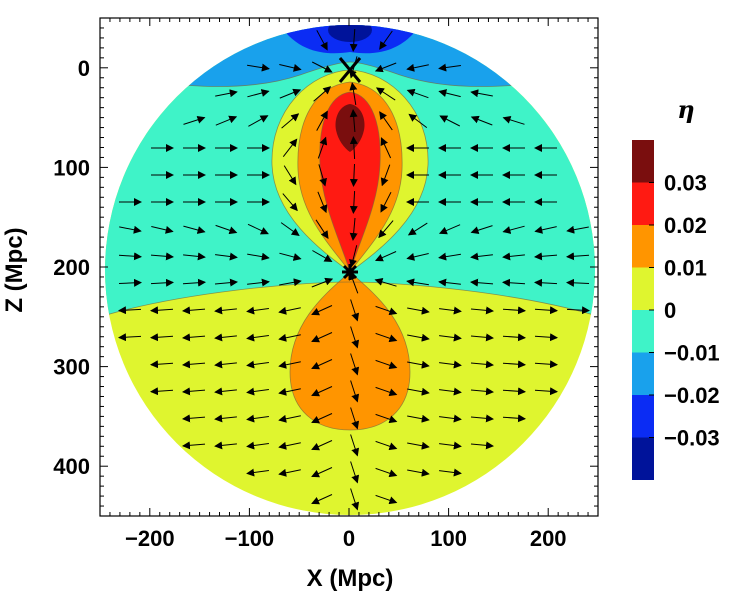  What do you see at coordinates (71, 367) in the screenshot?
I see `y-tick-label: 300` at bounding box center [71, 367].